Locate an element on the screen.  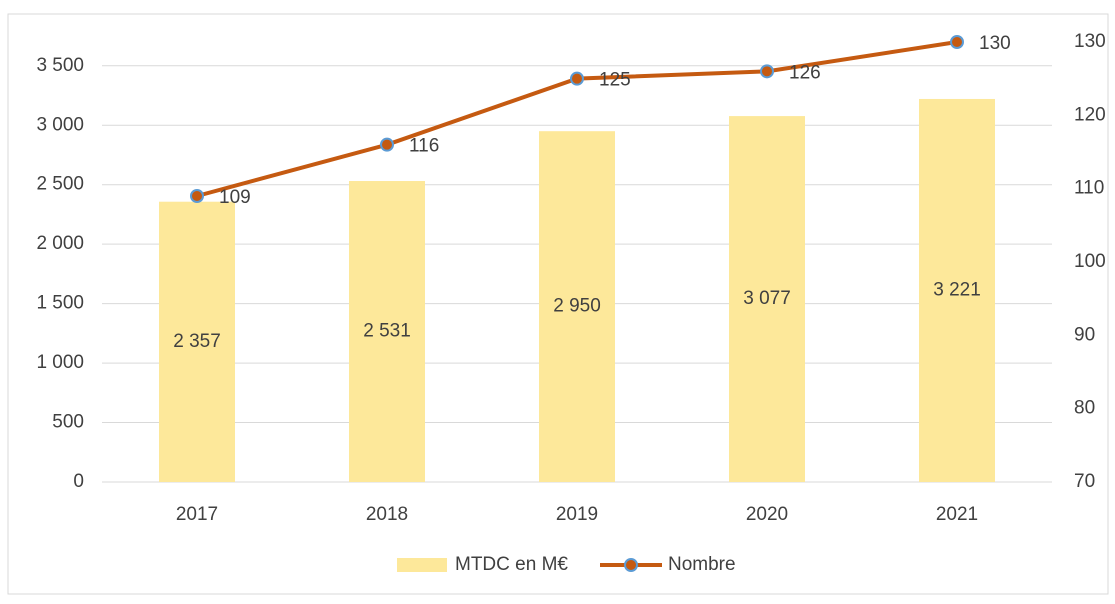
y2-tick-label: 80 is located at coordinates (1084, 408).